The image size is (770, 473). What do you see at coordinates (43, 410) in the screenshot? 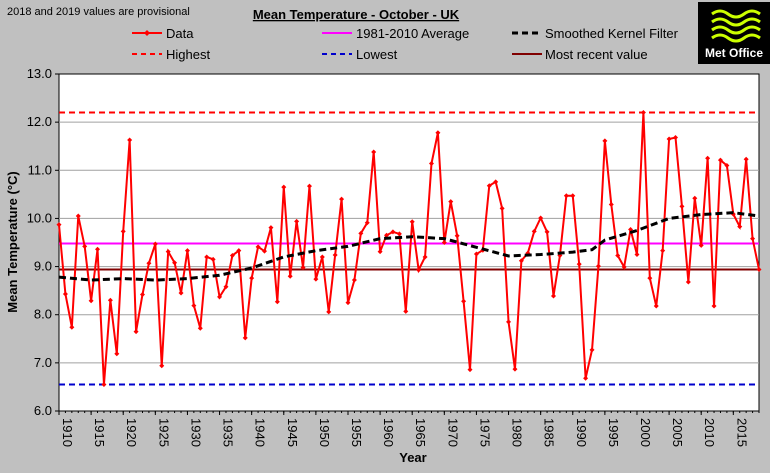
I see `y-tick-label: 6.0` at bounding box center [43, 410].